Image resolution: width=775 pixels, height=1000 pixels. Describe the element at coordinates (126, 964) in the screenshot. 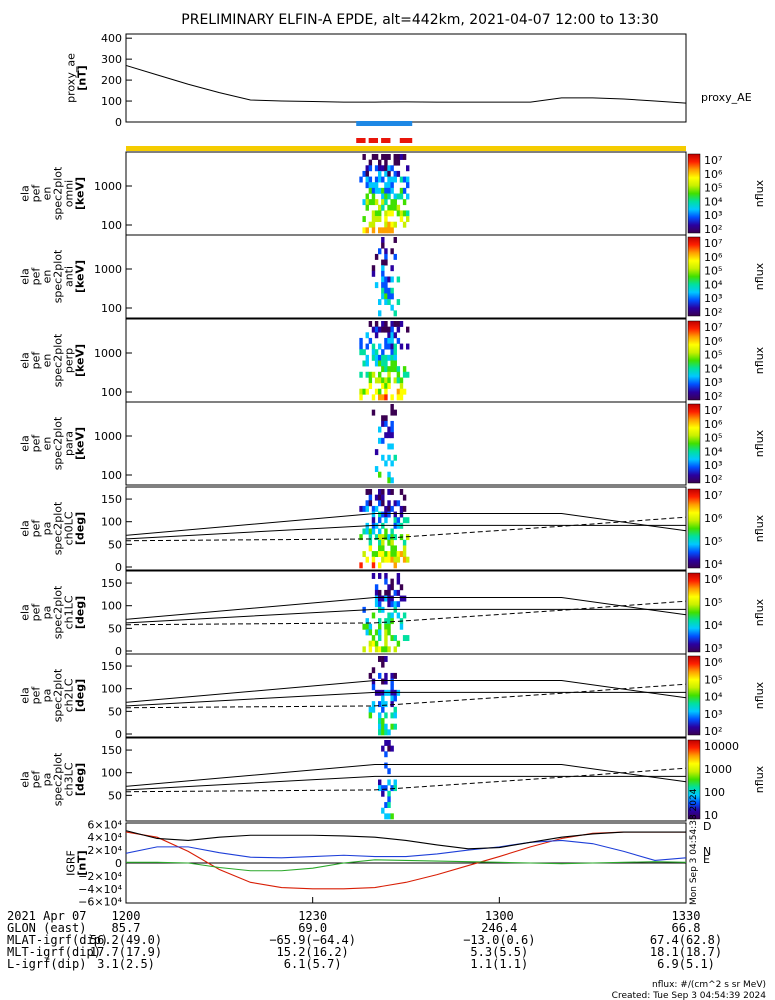

I see `footer-value: 3.1(2.5)` at that location.